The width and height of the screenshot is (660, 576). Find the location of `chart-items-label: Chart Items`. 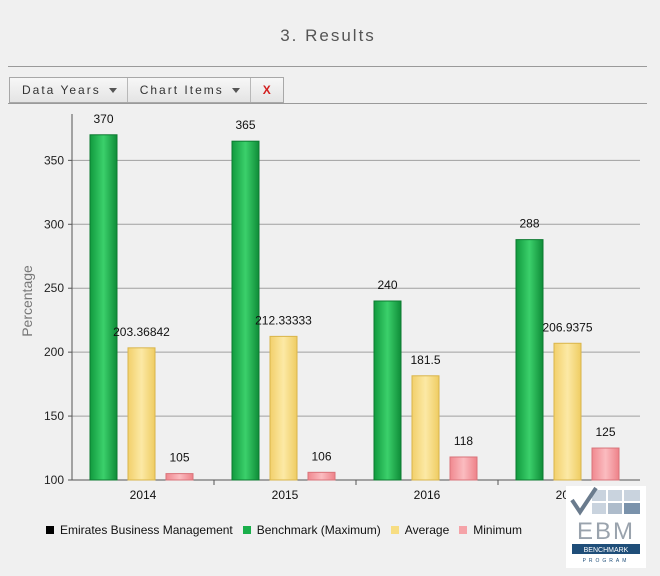

chart-items-label: Chart Items is located at coordinates (181, 90).